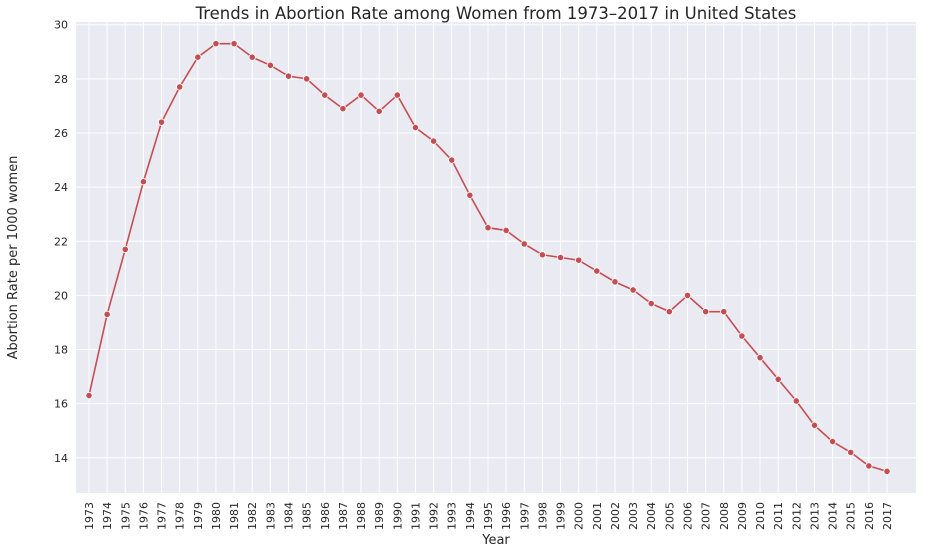  What do you see at coordinates (397, 516) in the screenshot?
I see `x-tick-label: 1990` at bounding box center [397, 516].